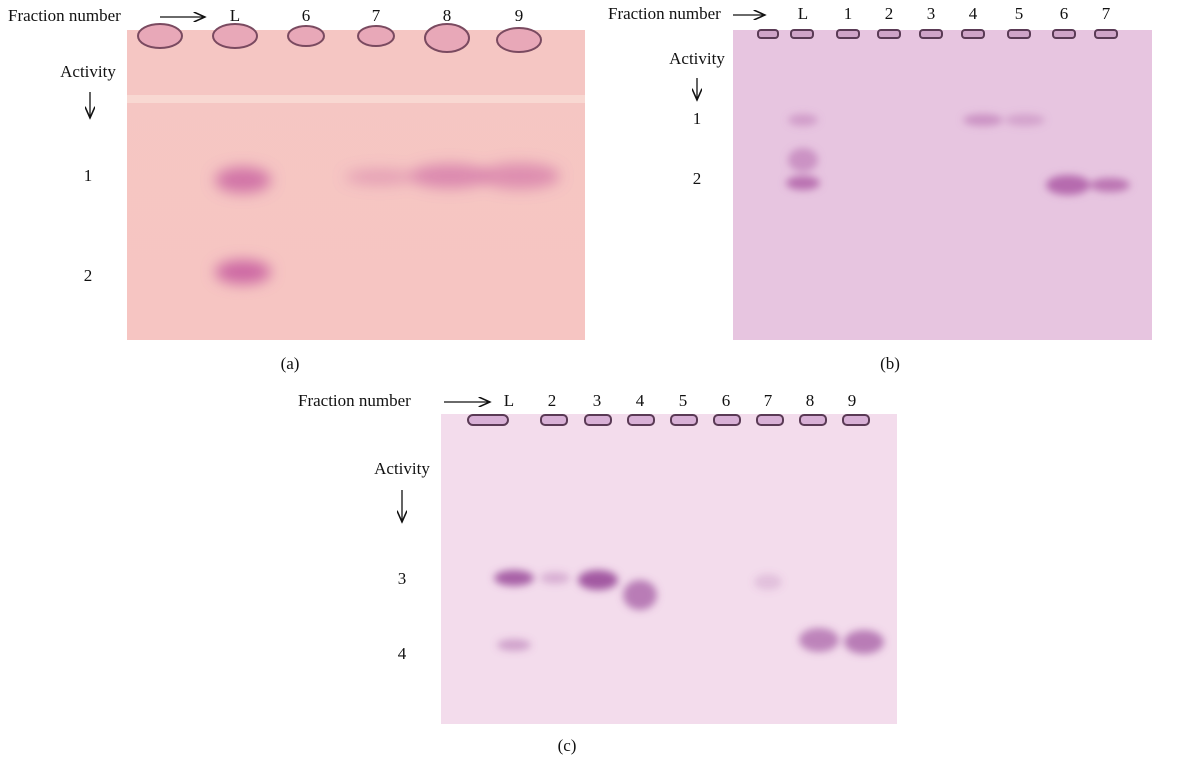  I want to click on band-label: 4, so click(402, 653).